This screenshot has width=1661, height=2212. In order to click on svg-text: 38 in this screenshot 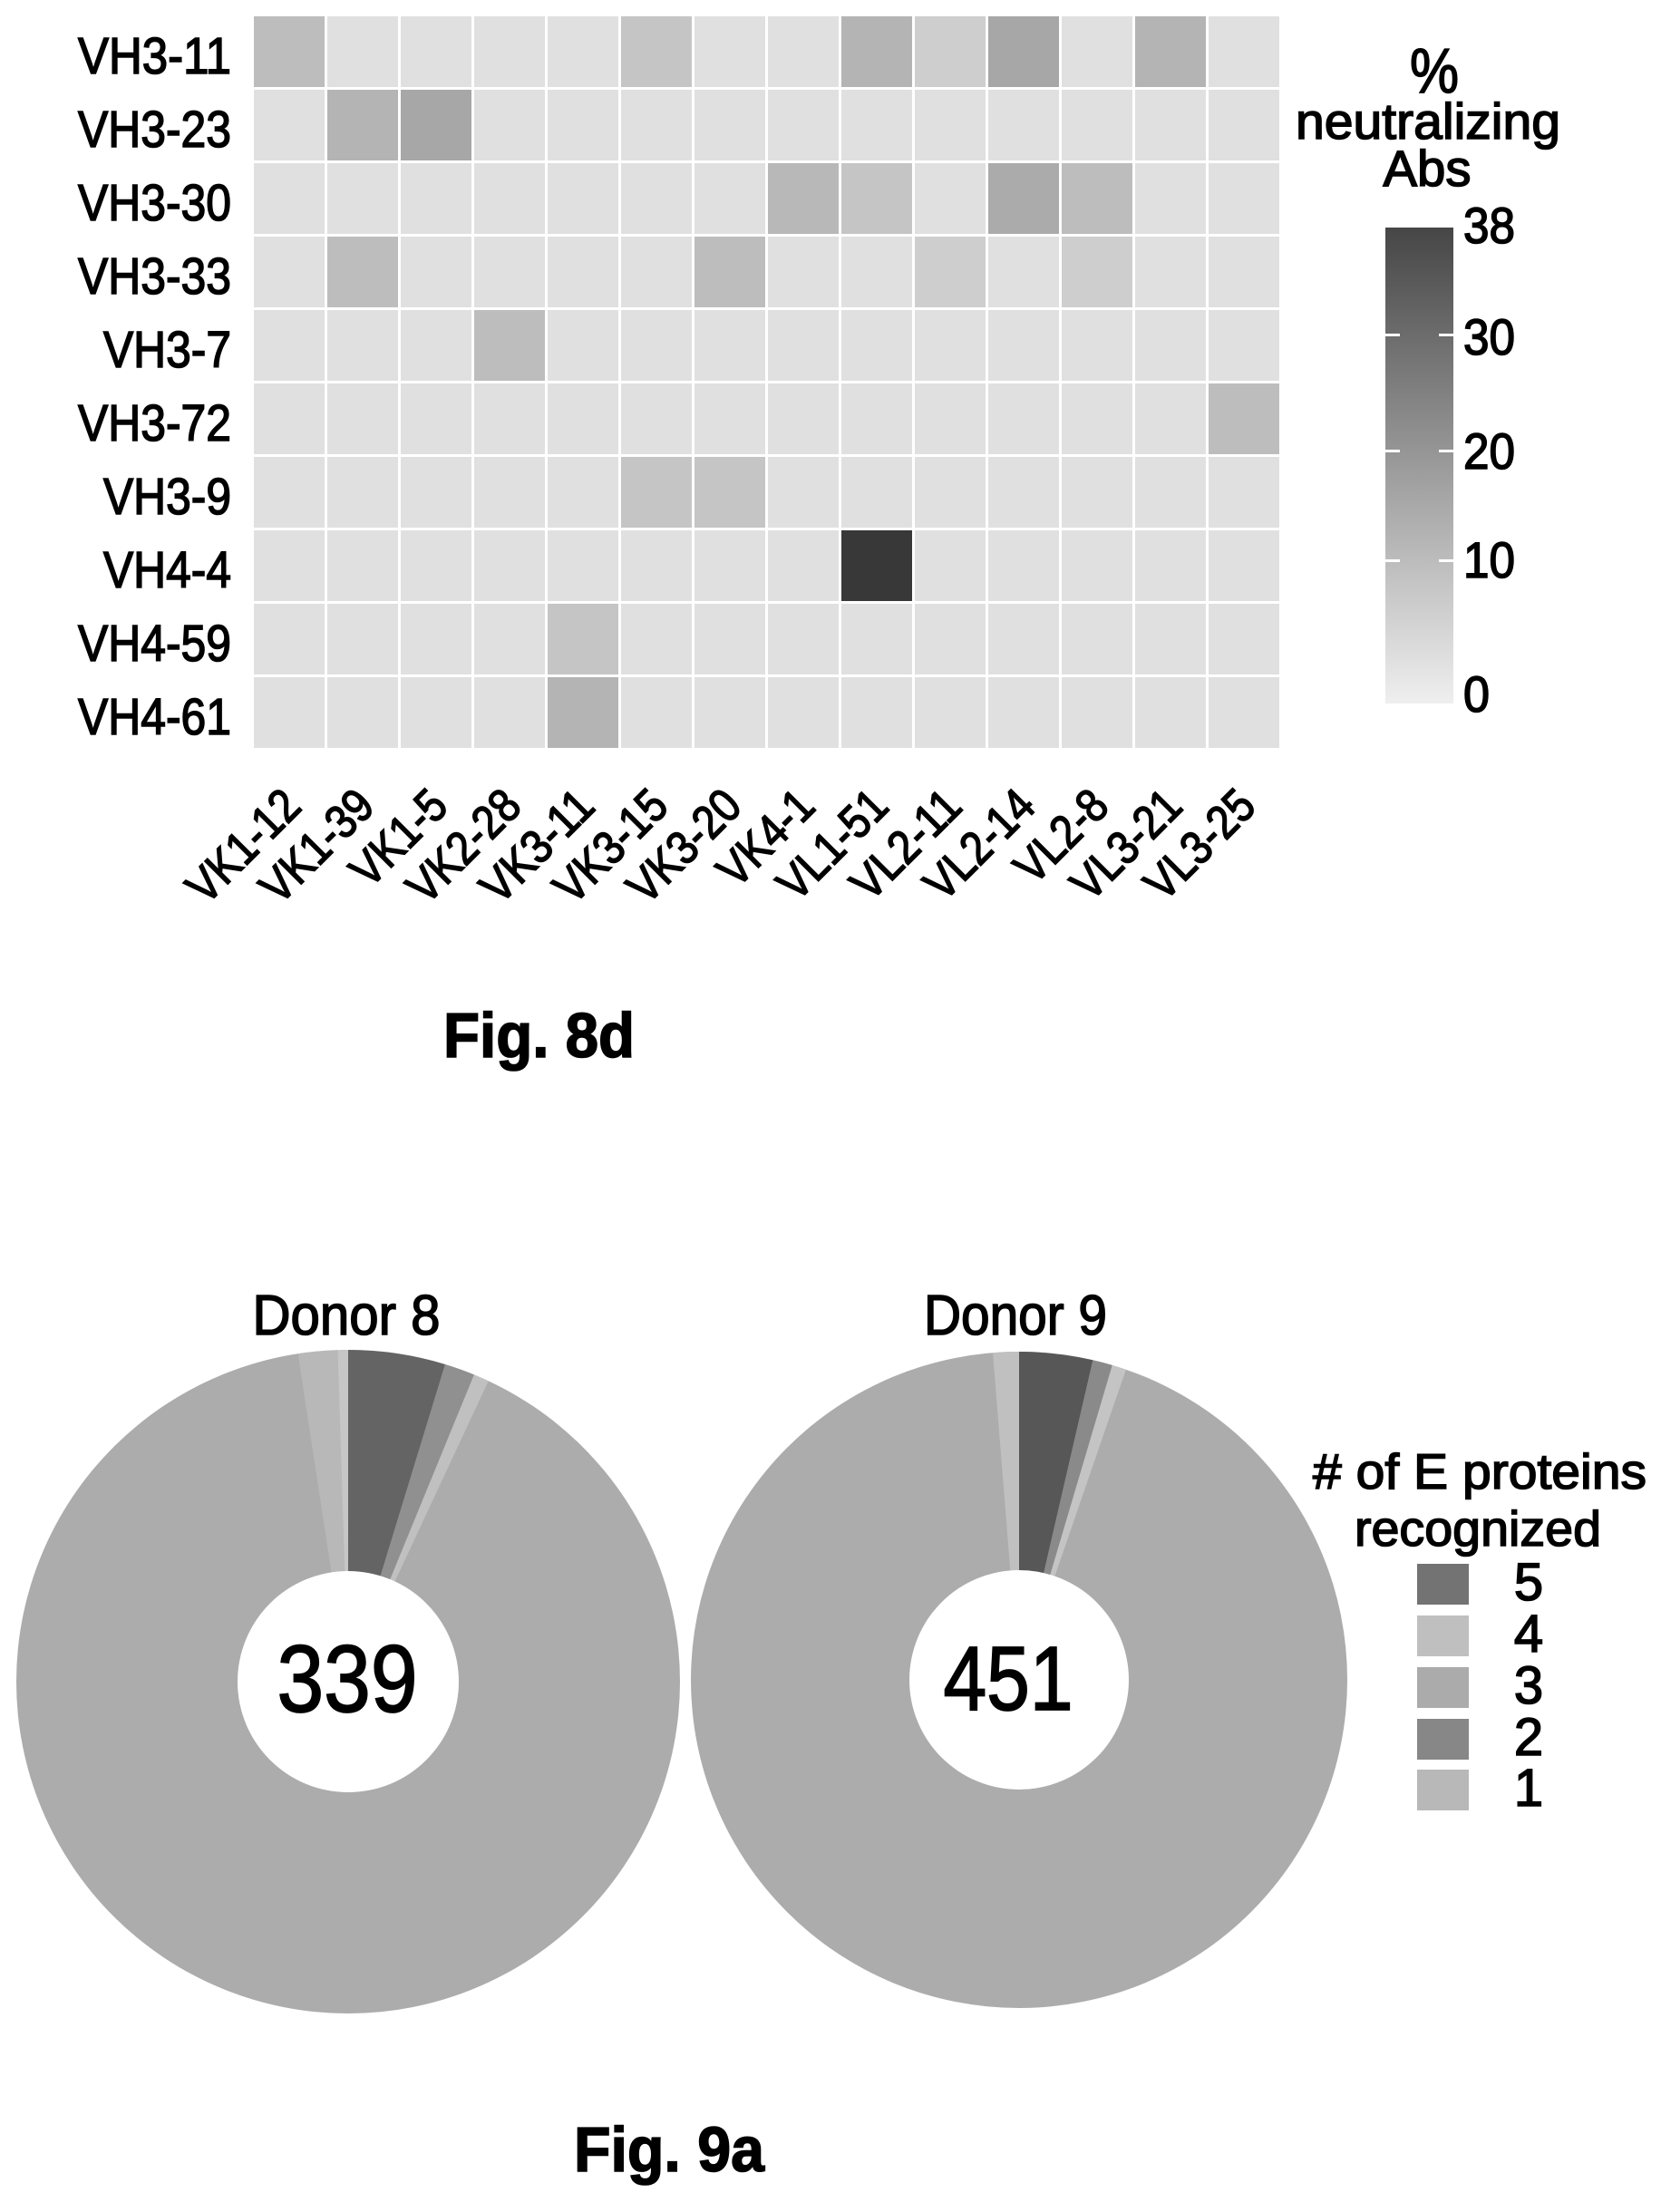, I will do `click(1489, 225)`.